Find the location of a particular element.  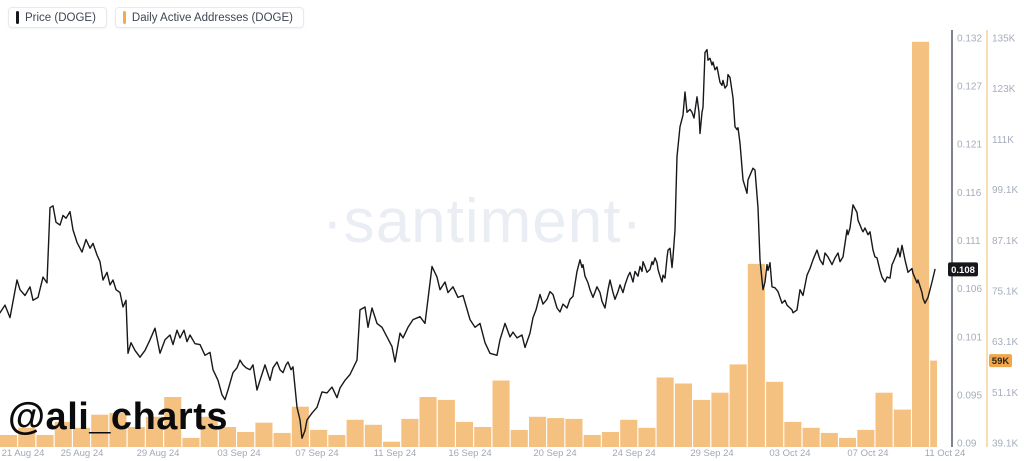

date-tick-label: 07 Sep 24 is located at coordinates (316, 453).